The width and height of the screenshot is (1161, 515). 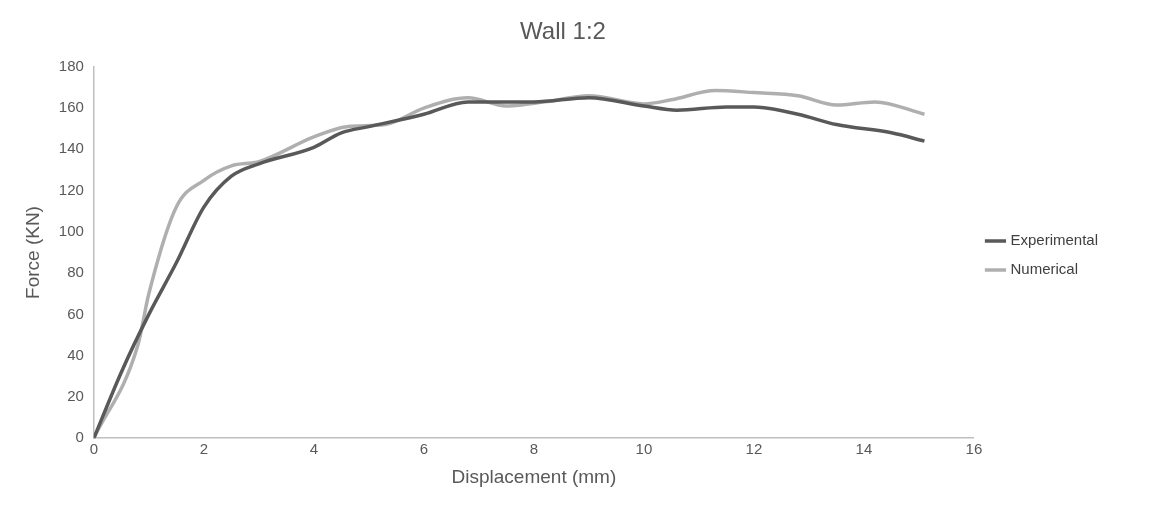 I want to click on y-tick-label: 120, so click(x=71, y=189).